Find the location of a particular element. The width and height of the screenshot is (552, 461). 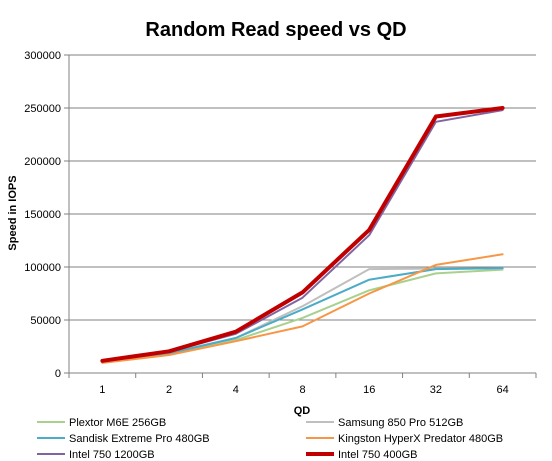

legend-label: Kingston HyperX Predator 480GB is located at coordinates (420, 439).